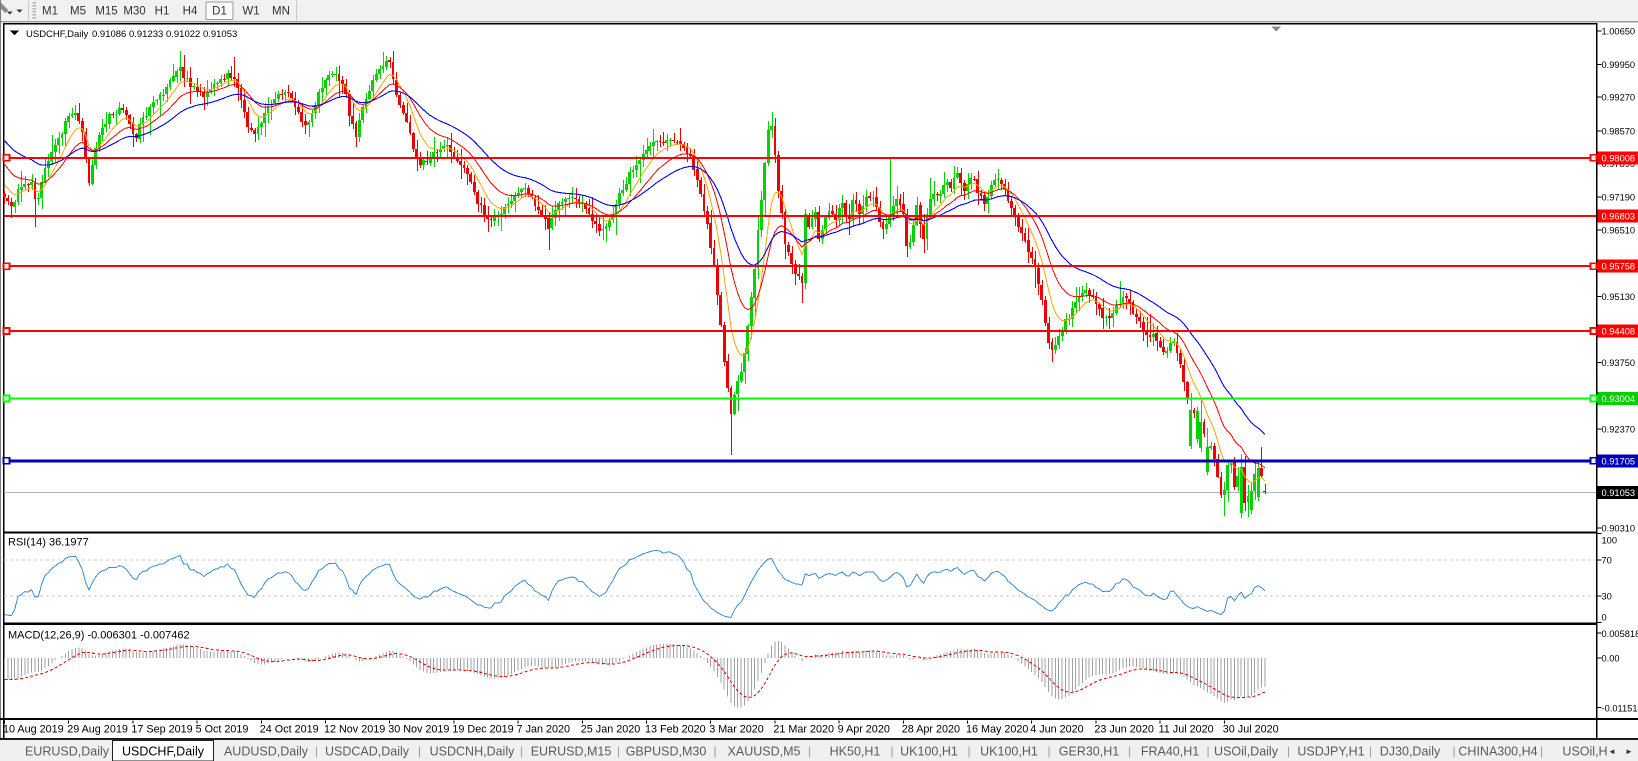 The height and width of the screenshot is (761, 1638). I want to click on svg-text: 29 Aug 2019, so click(97, 730).